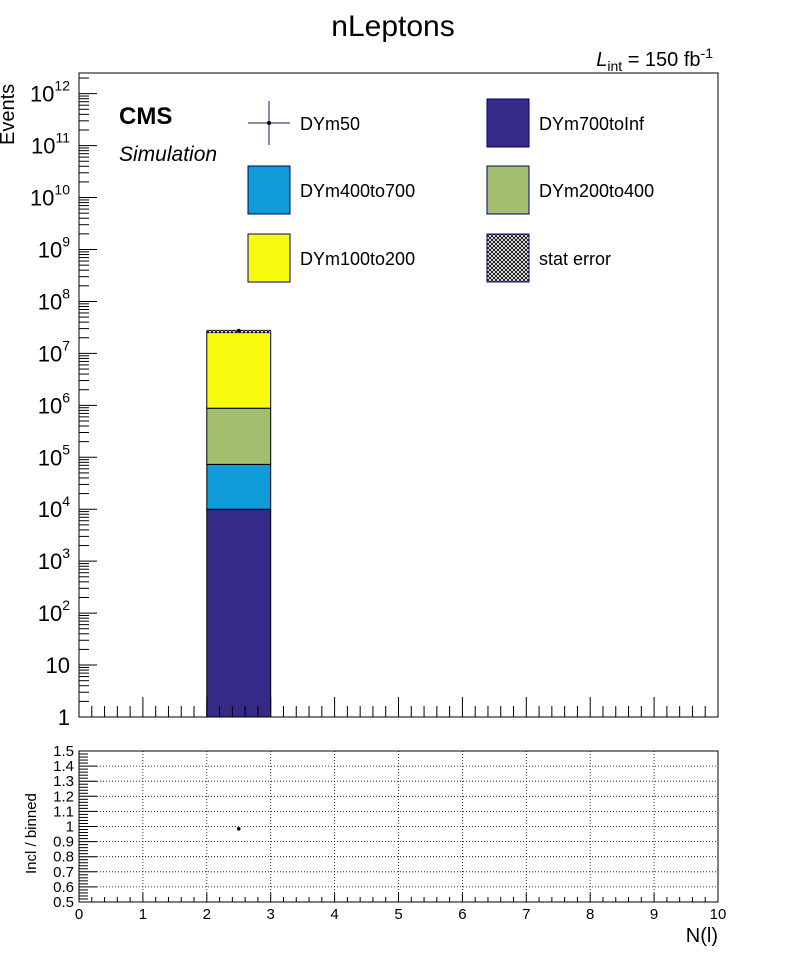  What do you see at coordinates (70, 827) in the screenshot?
I see `ratio-y-tick-label: 1` at bounding box center [70, 827].